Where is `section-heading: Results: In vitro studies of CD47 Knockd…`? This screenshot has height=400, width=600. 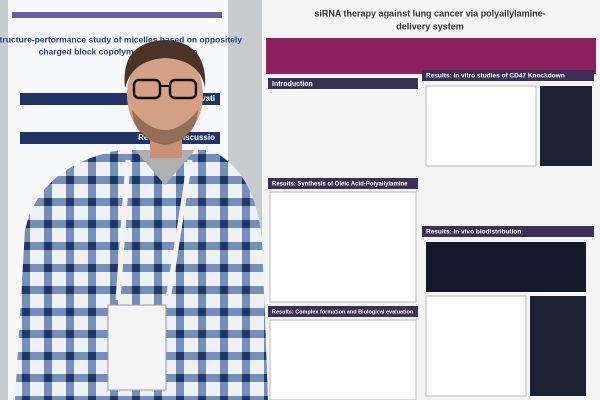 section-heading: Results: In vitro studies of CD47 Knockd… is located at coordinates (495, 76).